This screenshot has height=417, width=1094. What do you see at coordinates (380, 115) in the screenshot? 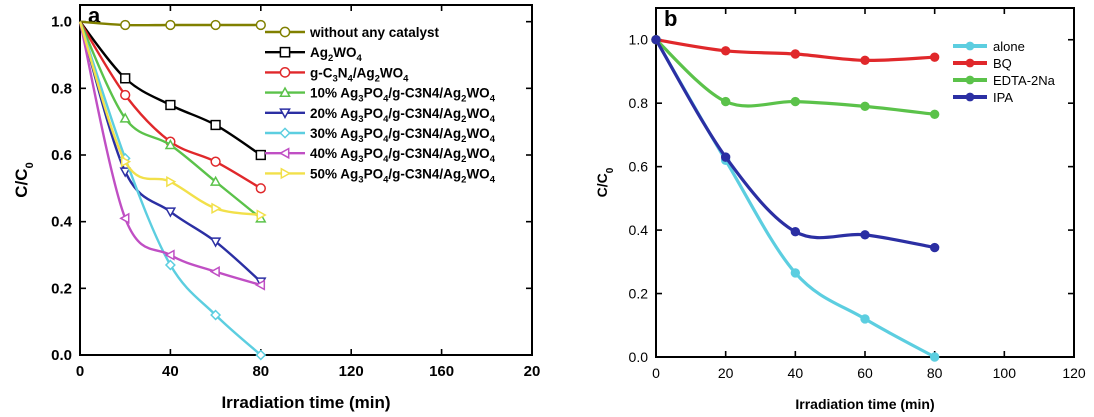
I see `legend-item-4: 20% Ag3PO4/g-C3N4/Ag2WO4` at bounding box center [380, 115].